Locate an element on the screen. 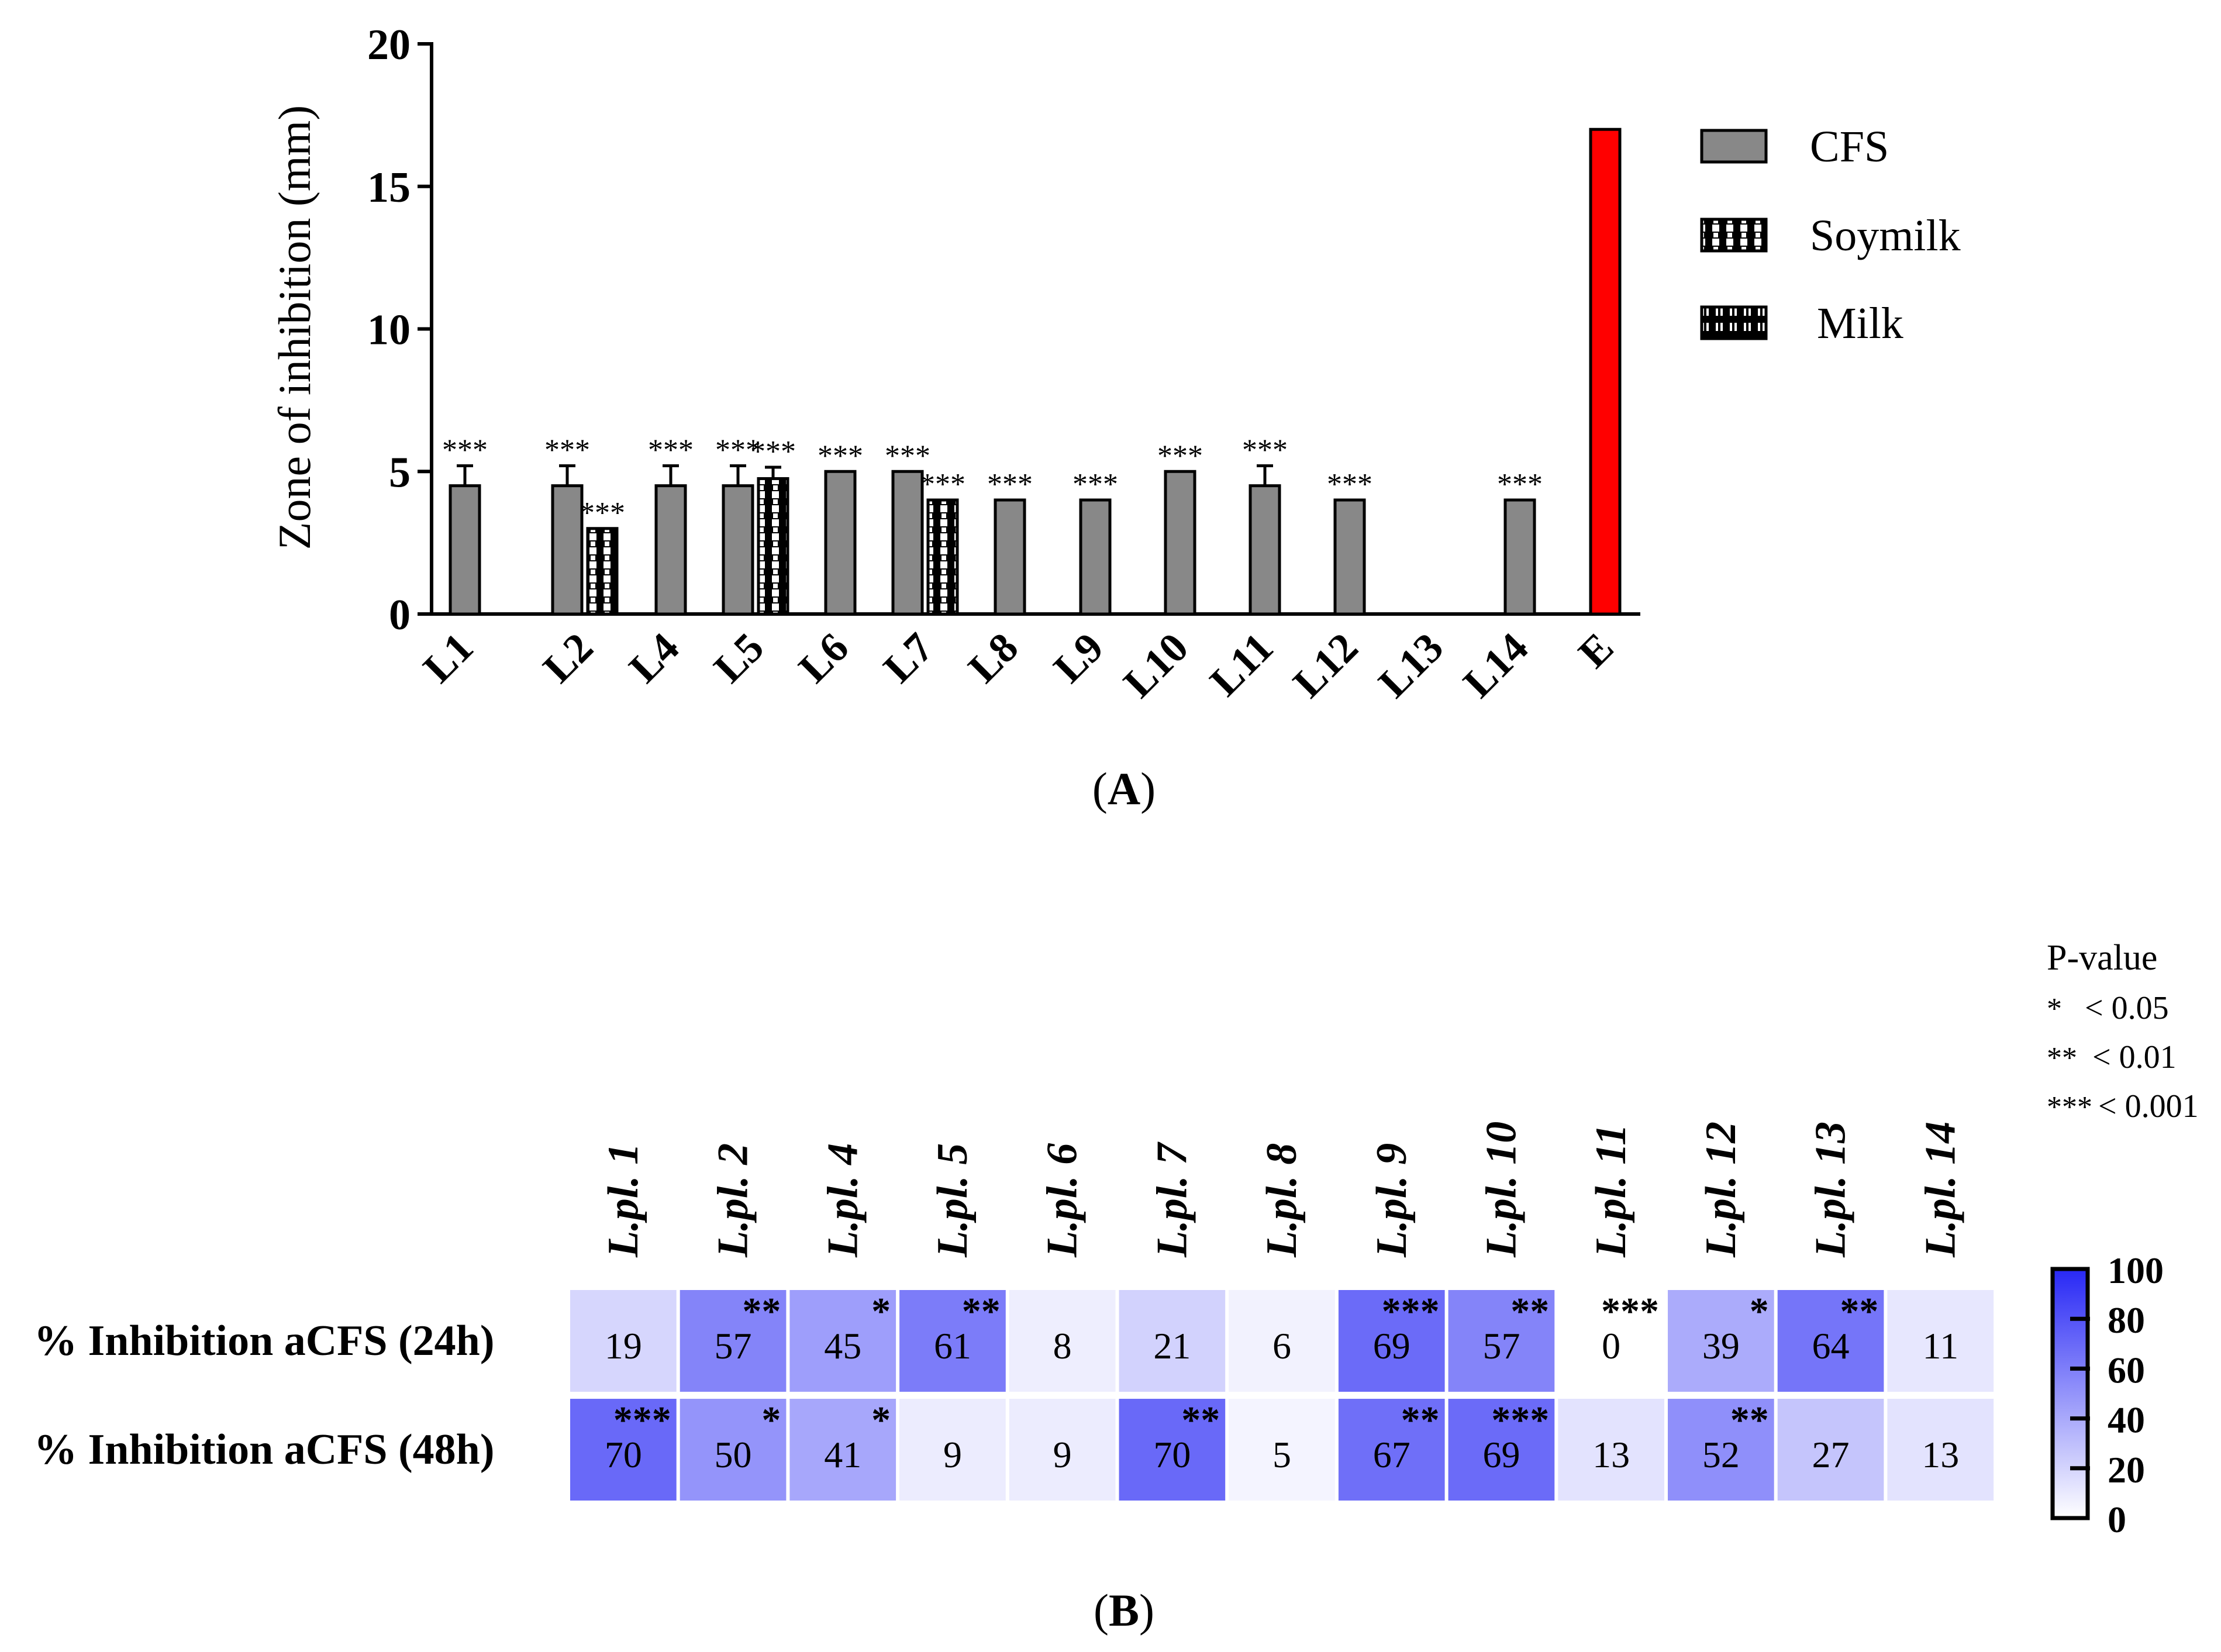 The image size is (2221, 1652). cell-value: 52 is located at coordinates (1721, 1454).